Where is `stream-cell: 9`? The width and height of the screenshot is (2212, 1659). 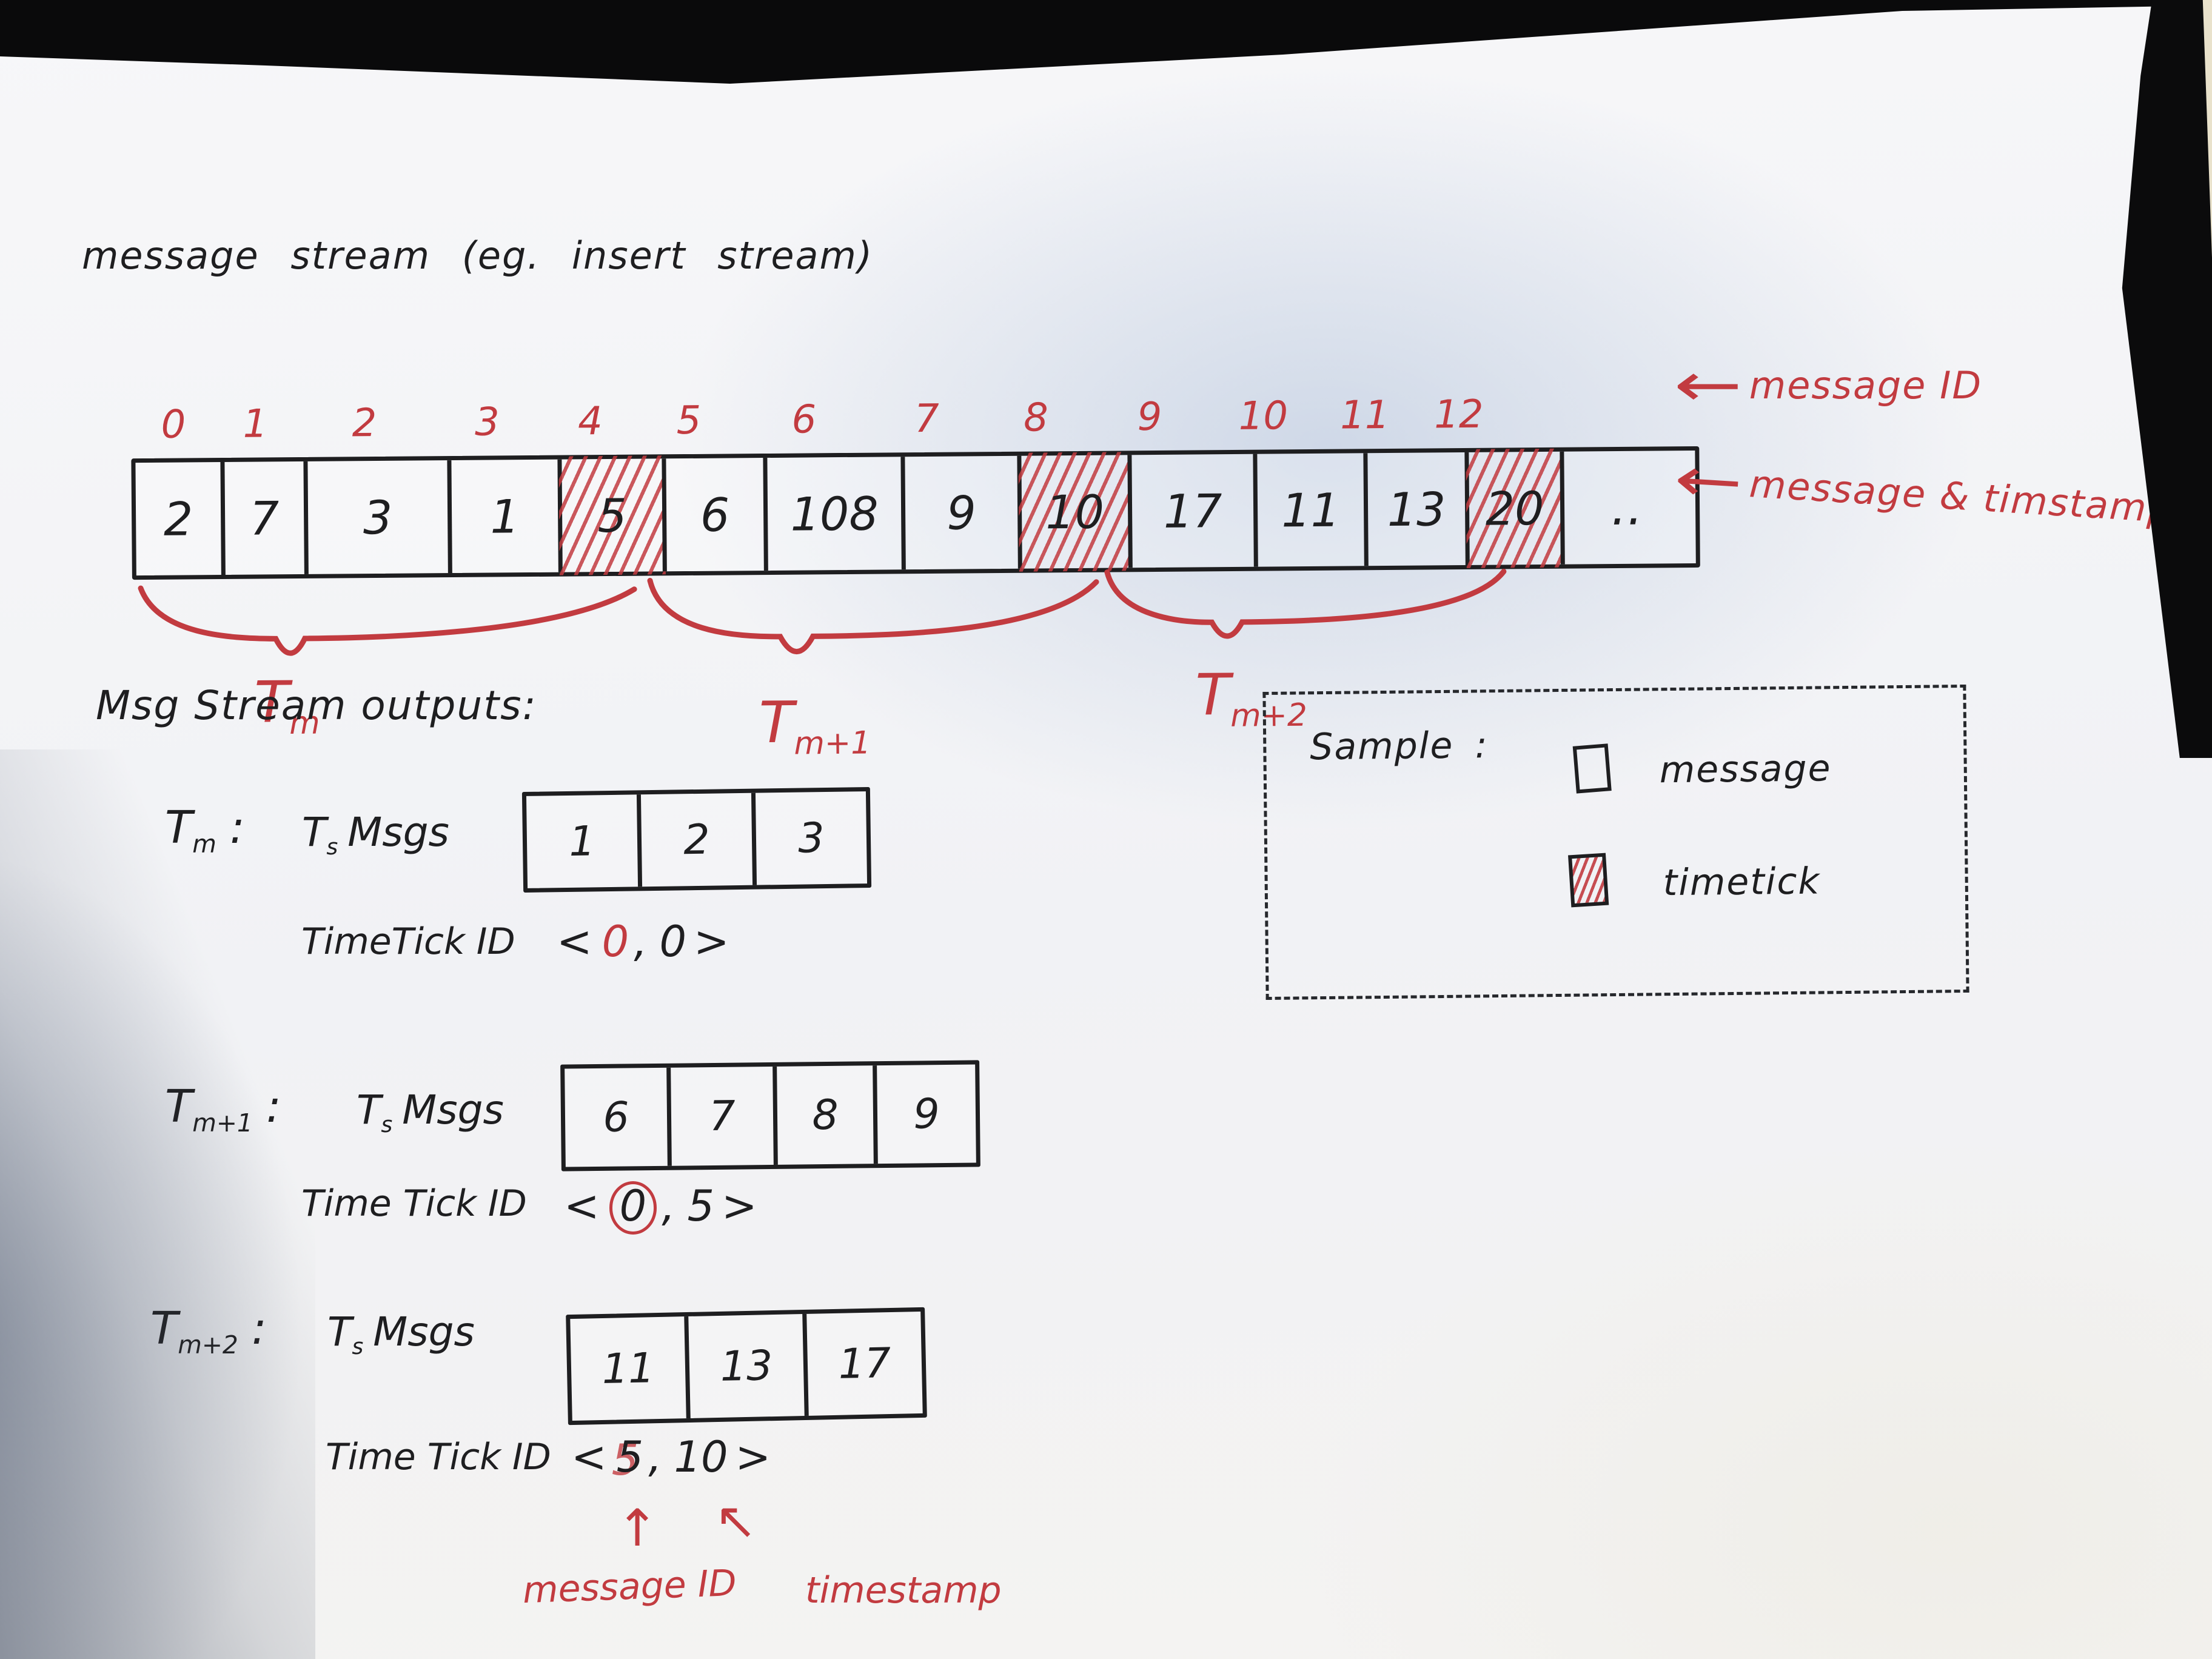 stream-cell: 9 is located at coordinates (959, 512).